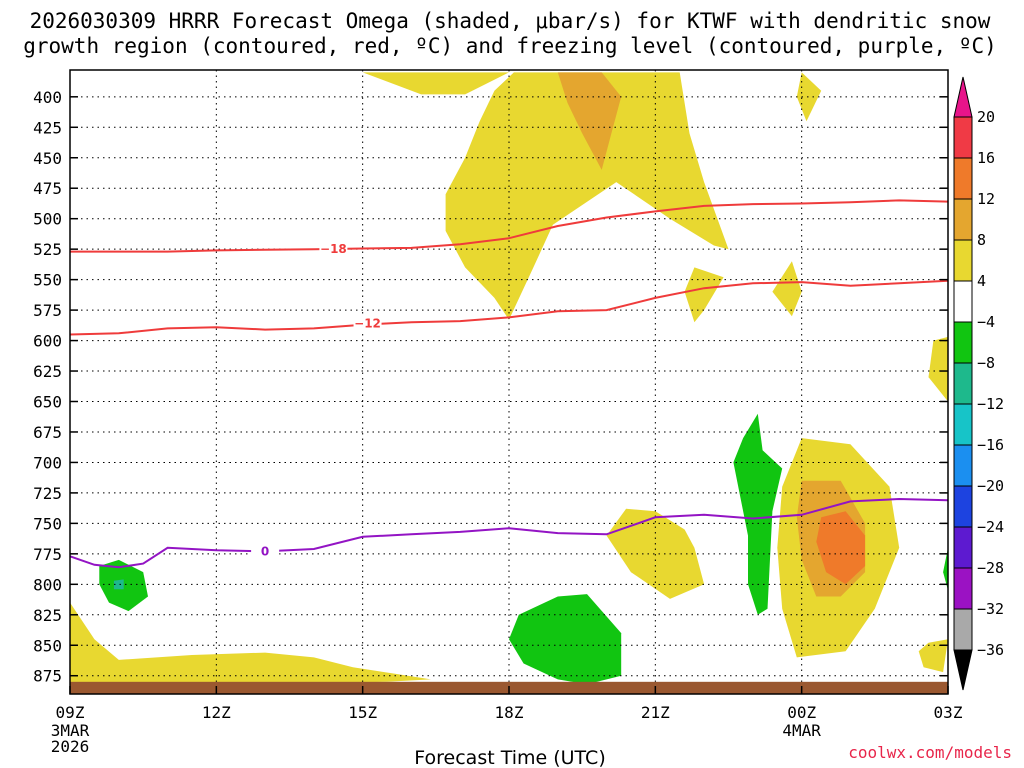  Describe the element at coordinates (655, 712) in the screenshot. I see `x-tick-label-21Z: 21Z` at that location.